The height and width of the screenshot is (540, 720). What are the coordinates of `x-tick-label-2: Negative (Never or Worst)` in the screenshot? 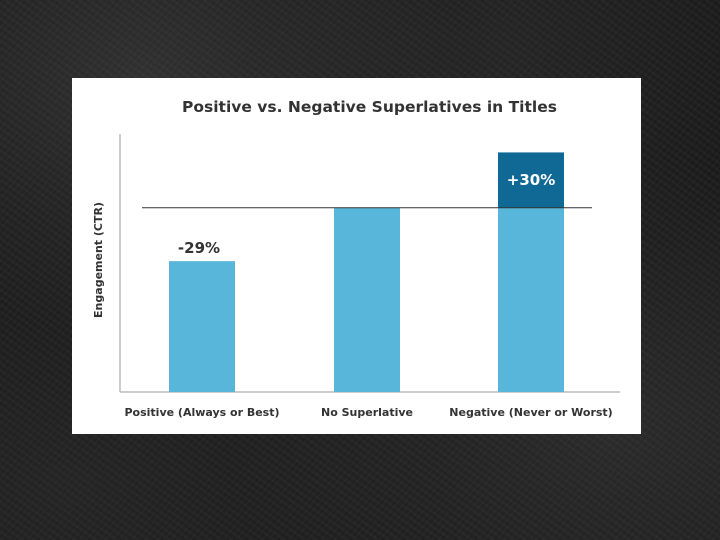 It's located at (530, 412).